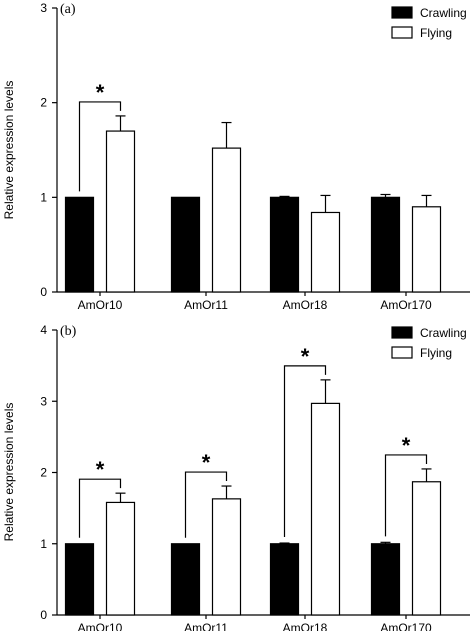  What do you see at coordinates (43, 330) in the screenshot?
I see `y-tick-label: 4` at bounding box center [43, 330].